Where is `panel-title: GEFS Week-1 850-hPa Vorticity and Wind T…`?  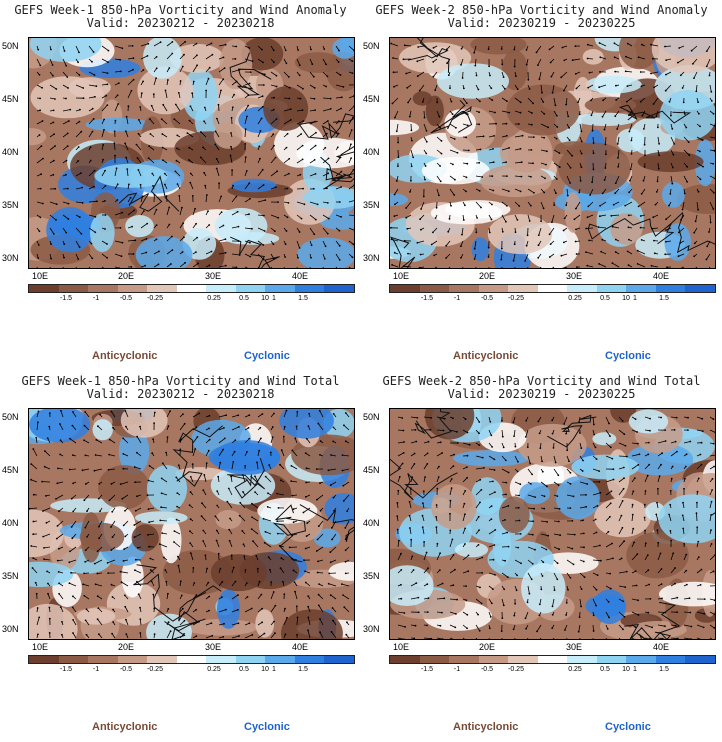 panel-title: GEFS Week-1 850-hPa Vorticity and Wind T… is located at coordinates (180, 381).